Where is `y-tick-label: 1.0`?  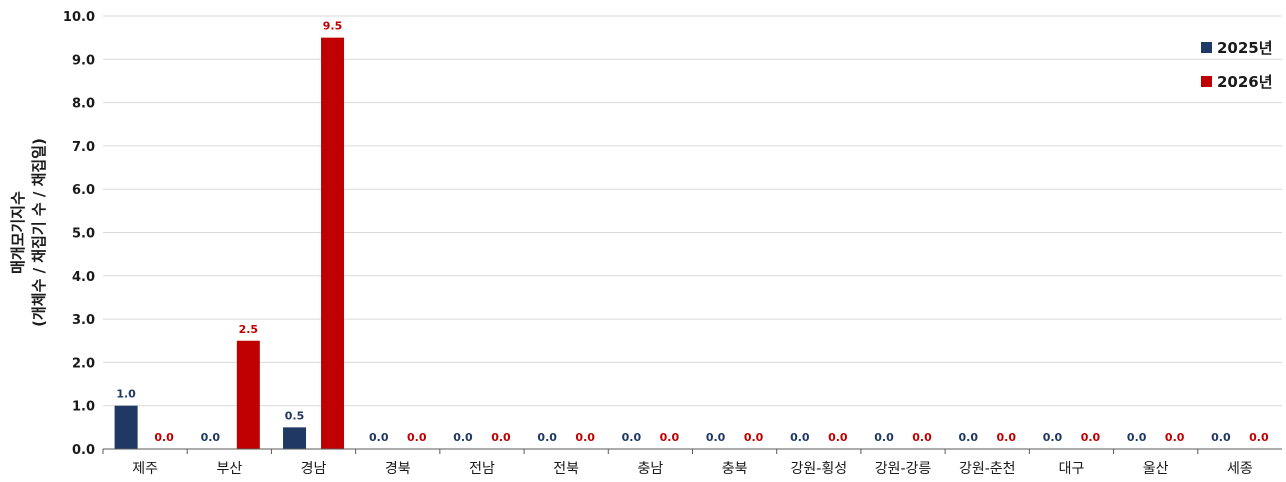 y-tick-label: 1.0 is located at coordinates (83, 407).